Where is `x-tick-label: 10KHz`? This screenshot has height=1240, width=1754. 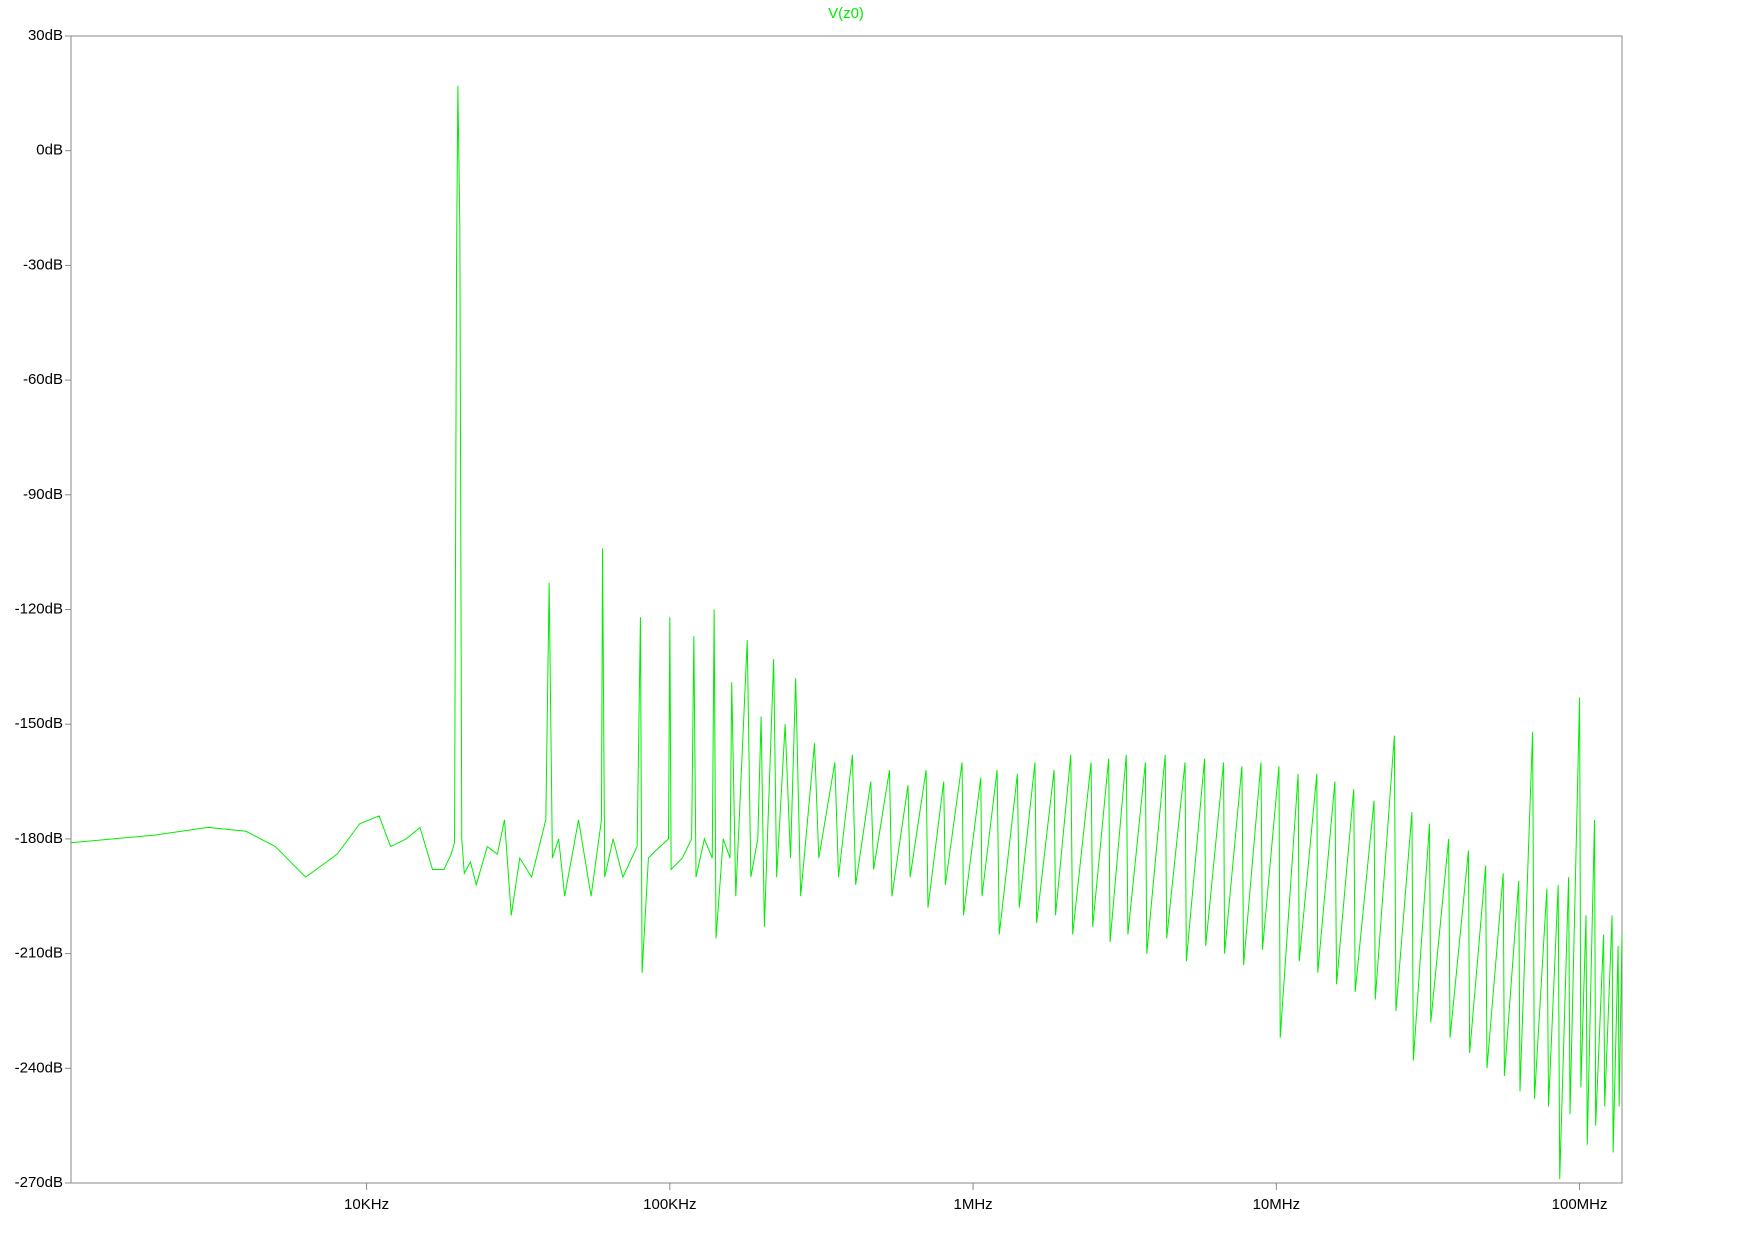 x-tick-label: 10KHz is located at coordinates (366, 1204).